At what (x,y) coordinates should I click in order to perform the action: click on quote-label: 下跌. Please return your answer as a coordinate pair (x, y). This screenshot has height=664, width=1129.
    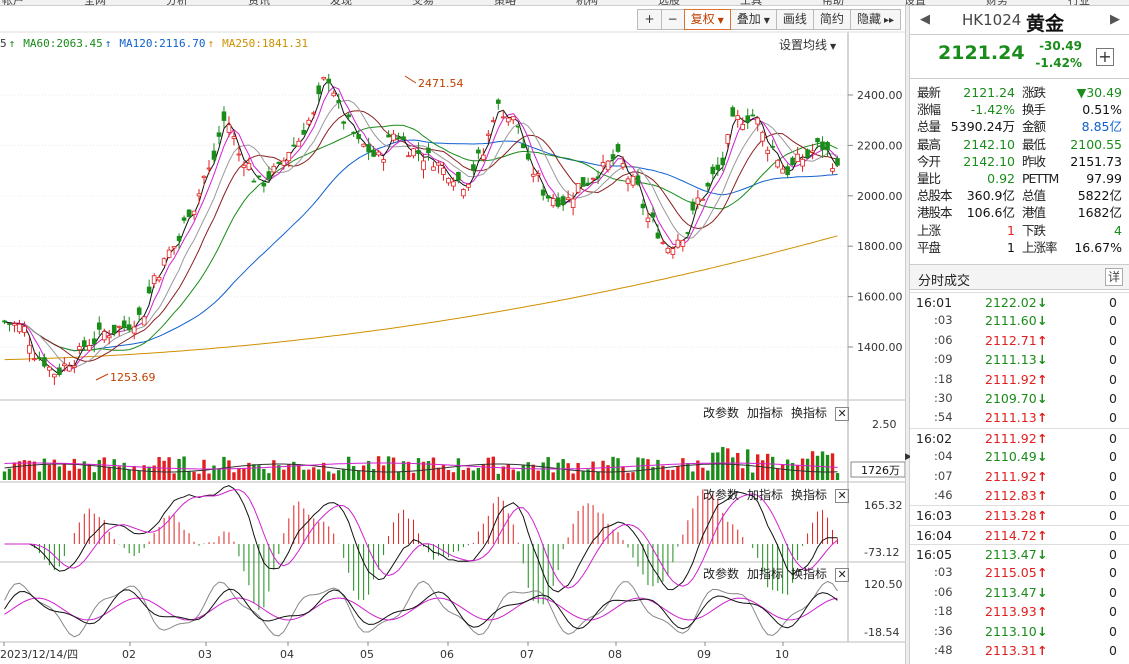
    Looking at the image, I should click on (1034, 230).